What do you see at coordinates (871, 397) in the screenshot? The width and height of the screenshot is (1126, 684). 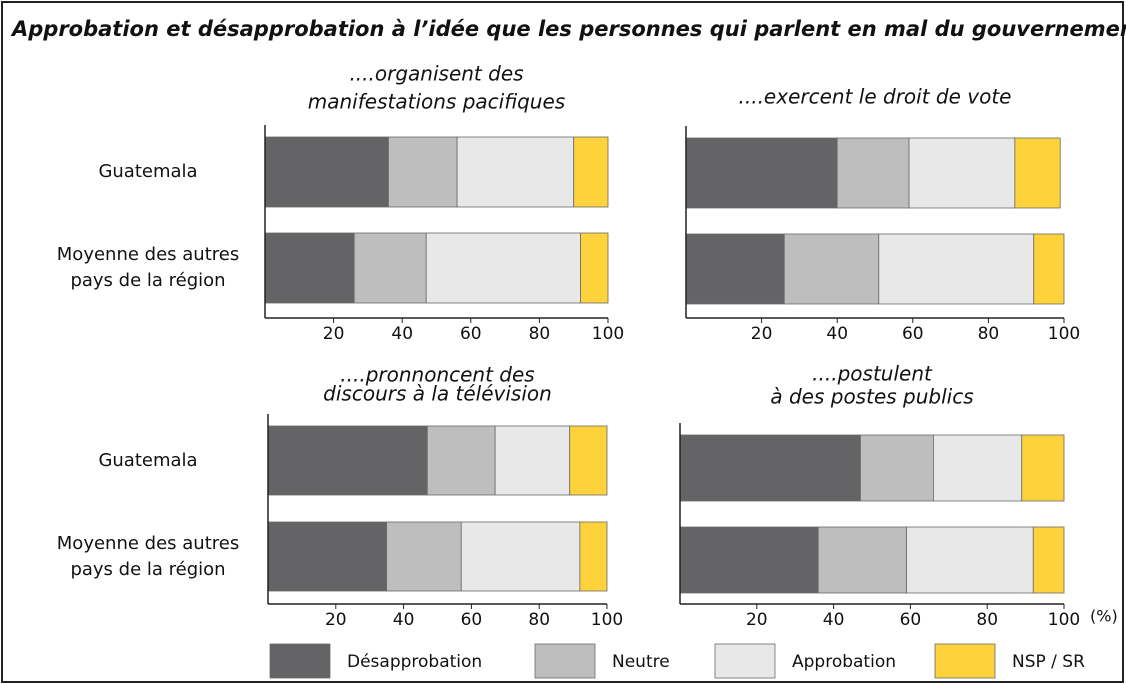 I see `panel-title: à des postes publics` at bounding box center [871, 397].